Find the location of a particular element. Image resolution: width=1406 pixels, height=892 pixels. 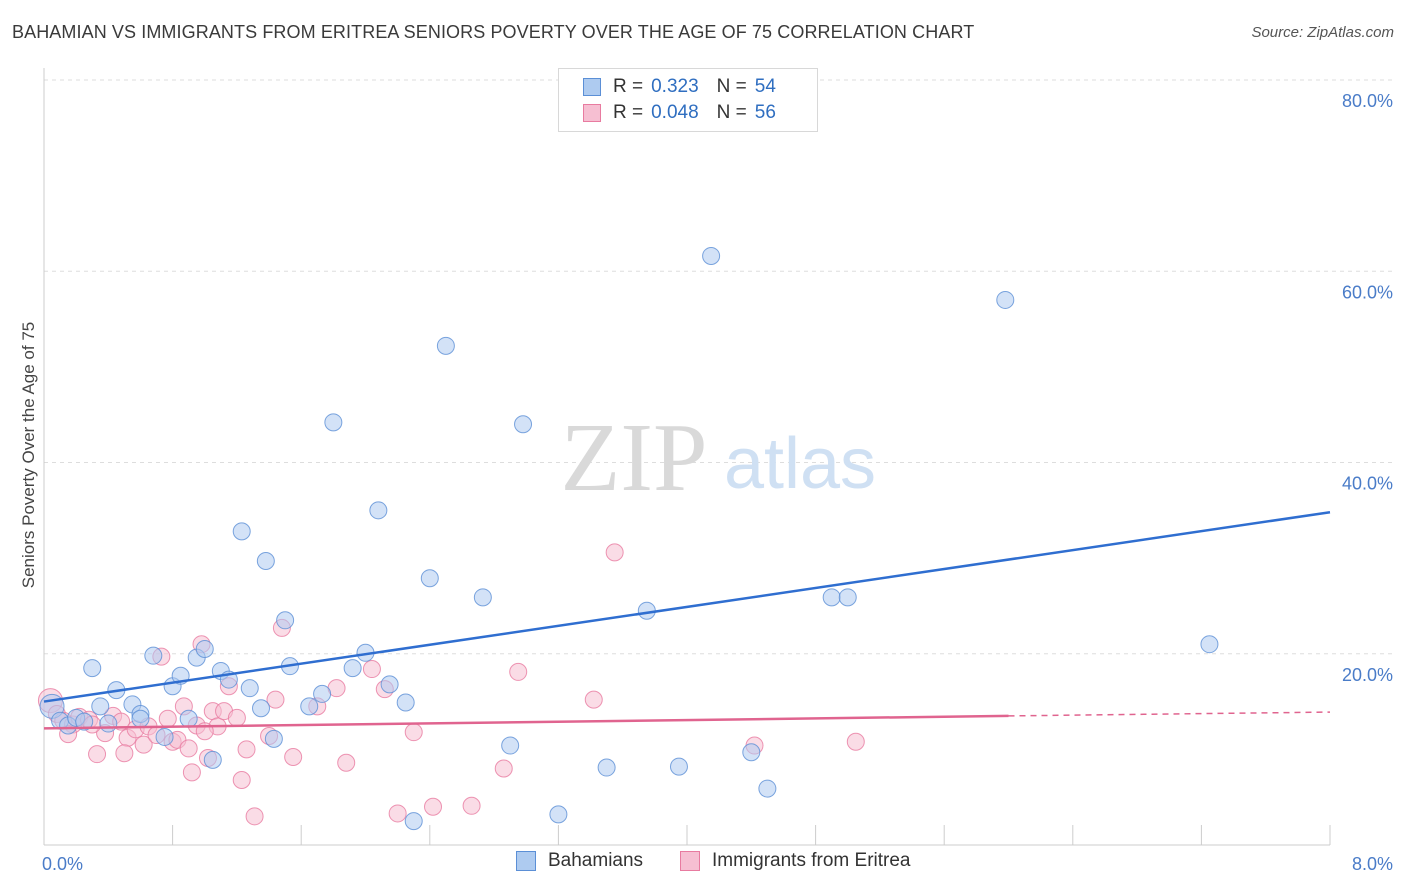

legend-swatch-eritrea is located at coordinates (690, 861).